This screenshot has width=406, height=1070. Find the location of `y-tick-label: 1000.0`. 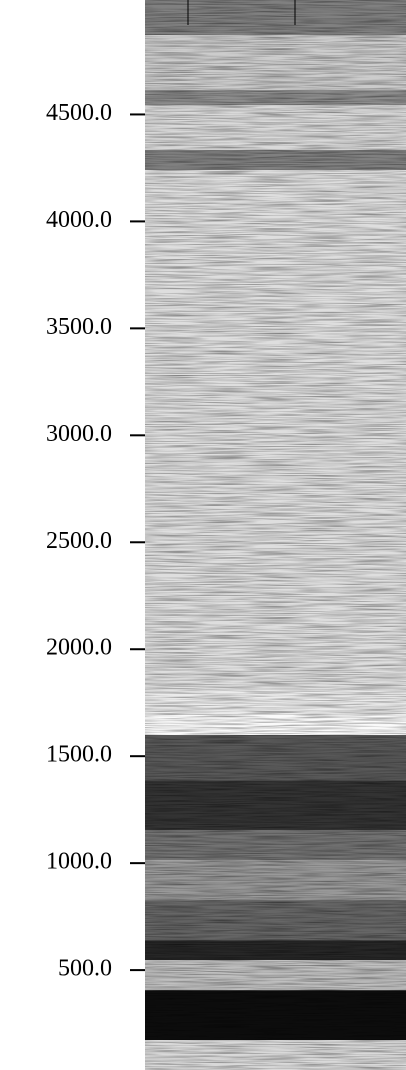

y-tick-label: 1000.0 is located at coordinates (79, 862).